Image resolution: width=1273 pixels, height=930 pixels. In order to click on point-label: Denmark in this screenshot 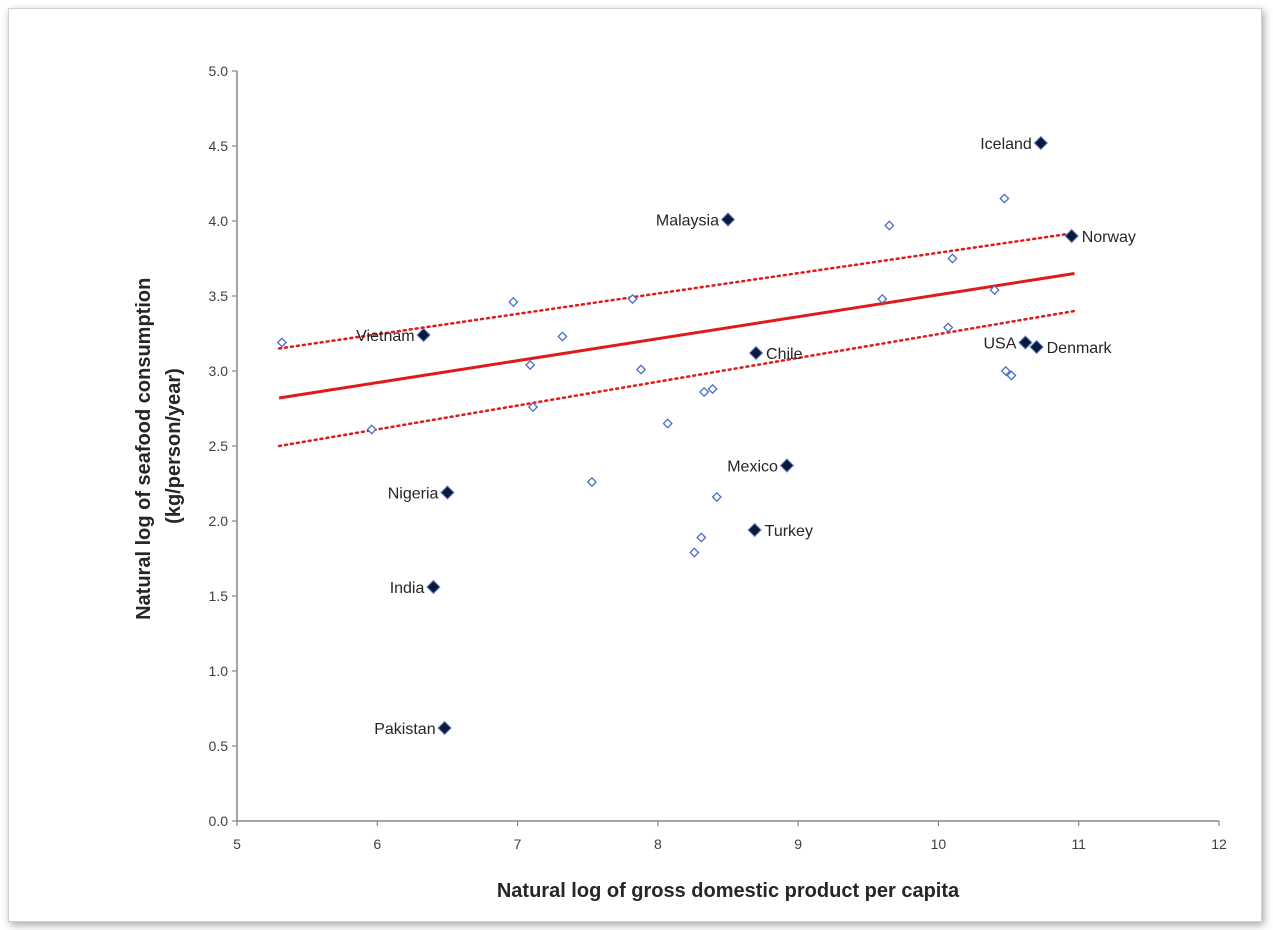, I will do `click(1080, 348)`.